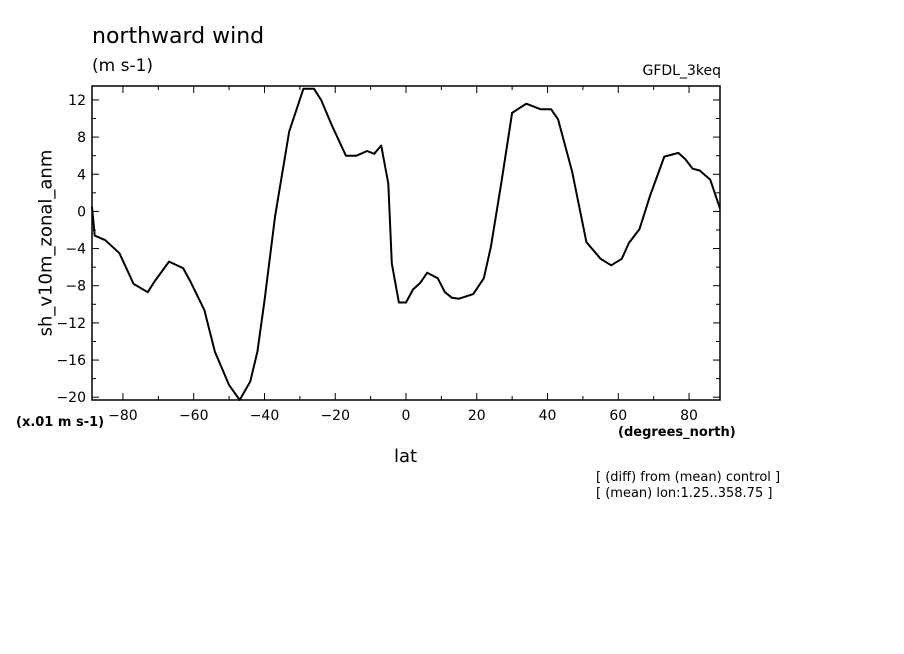 The image size is (904, 654). Describe the element at coordinates (406, 416) in the screenshot. I see `x-tick-label: 0` at that location.